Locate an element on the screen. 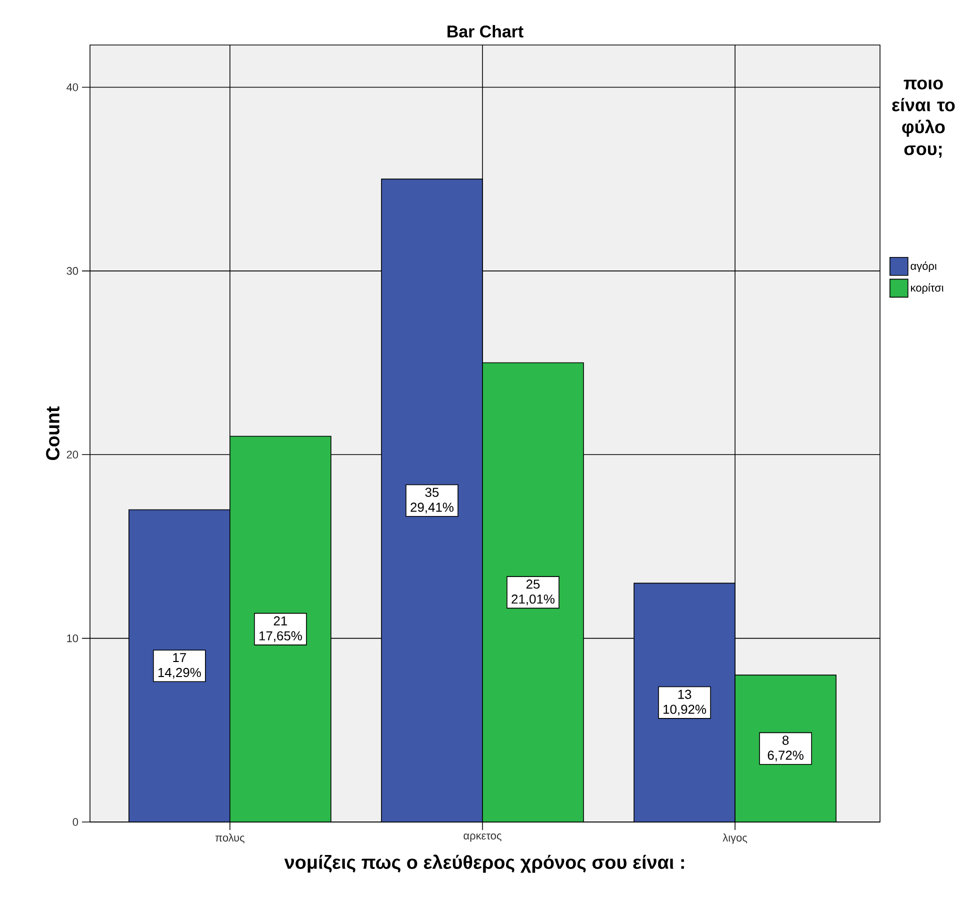 The image size is (969, 909). legend-label: αγόρι is located at coordinates (923, 267).